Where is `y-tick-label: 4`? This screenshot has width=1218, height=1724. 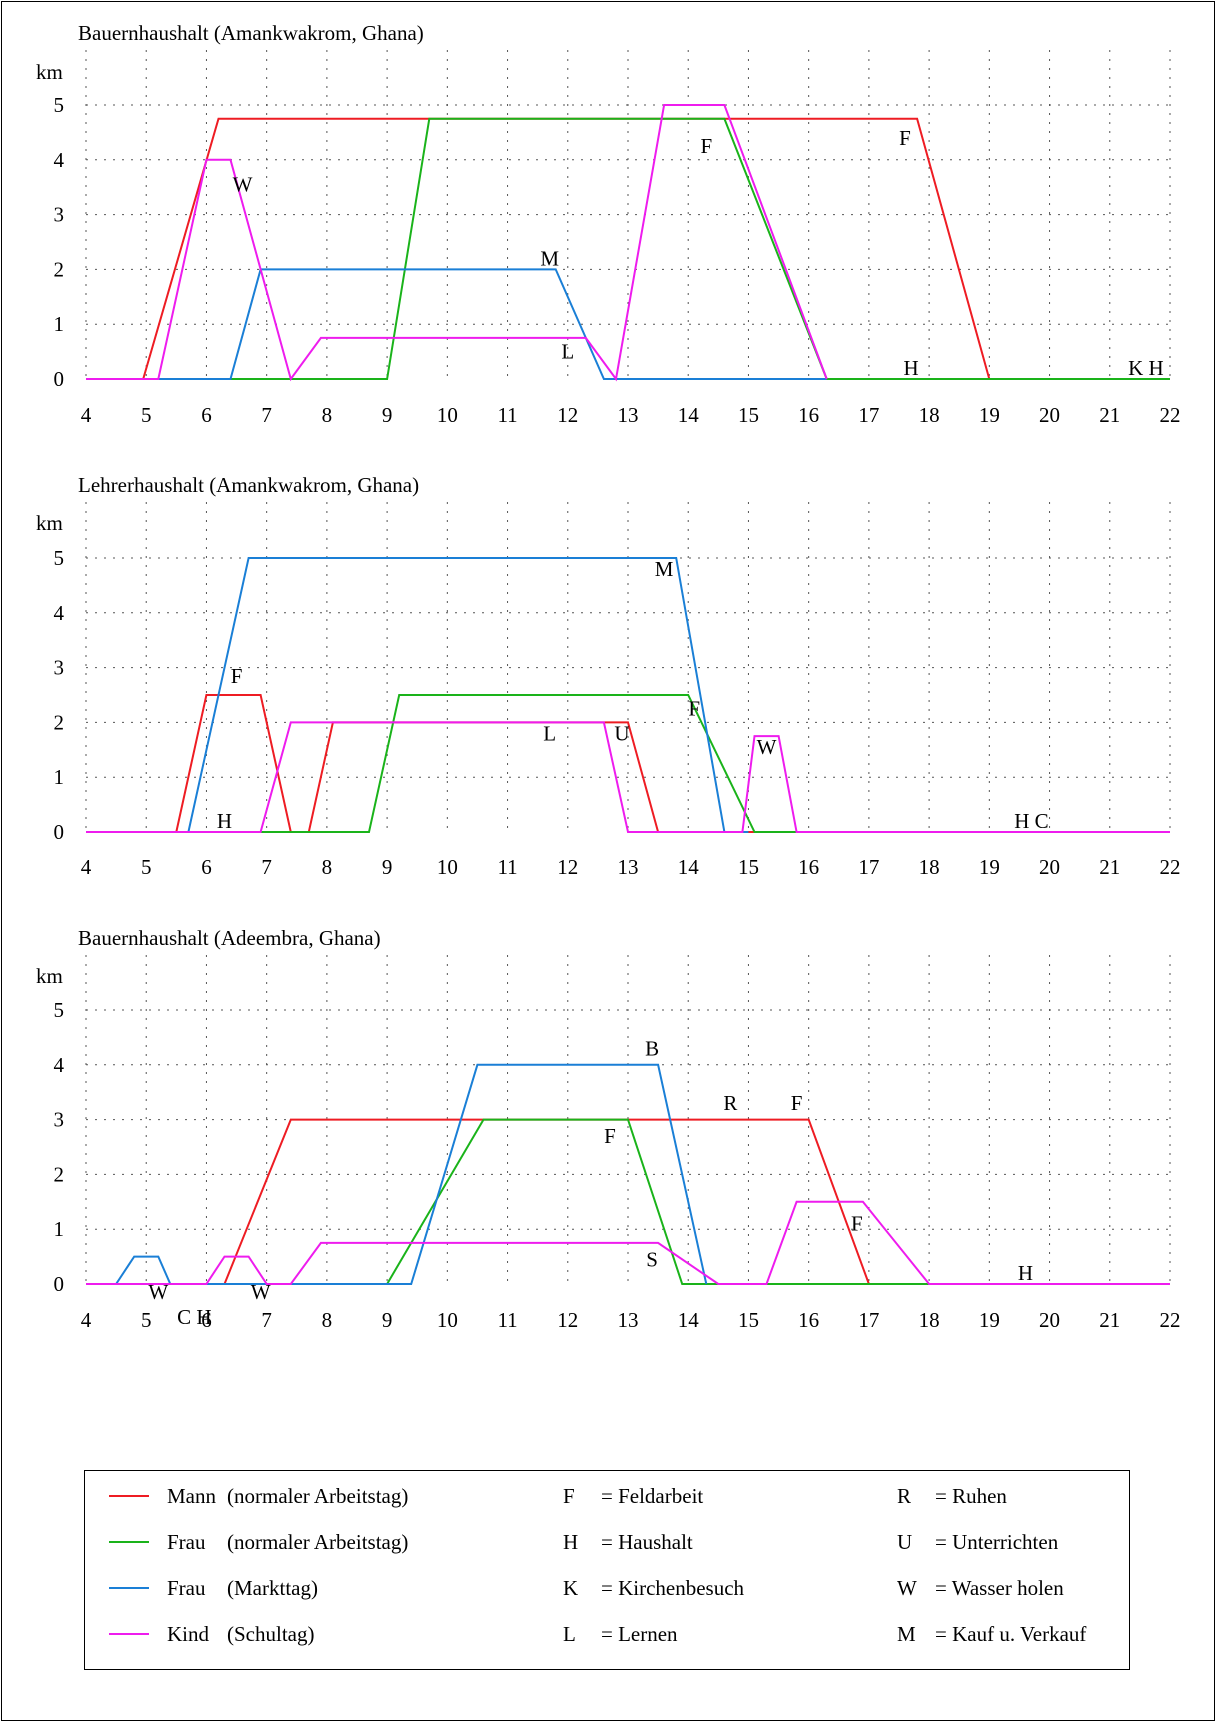 y-tick-label: 4 is located at coordinates (59, 613).